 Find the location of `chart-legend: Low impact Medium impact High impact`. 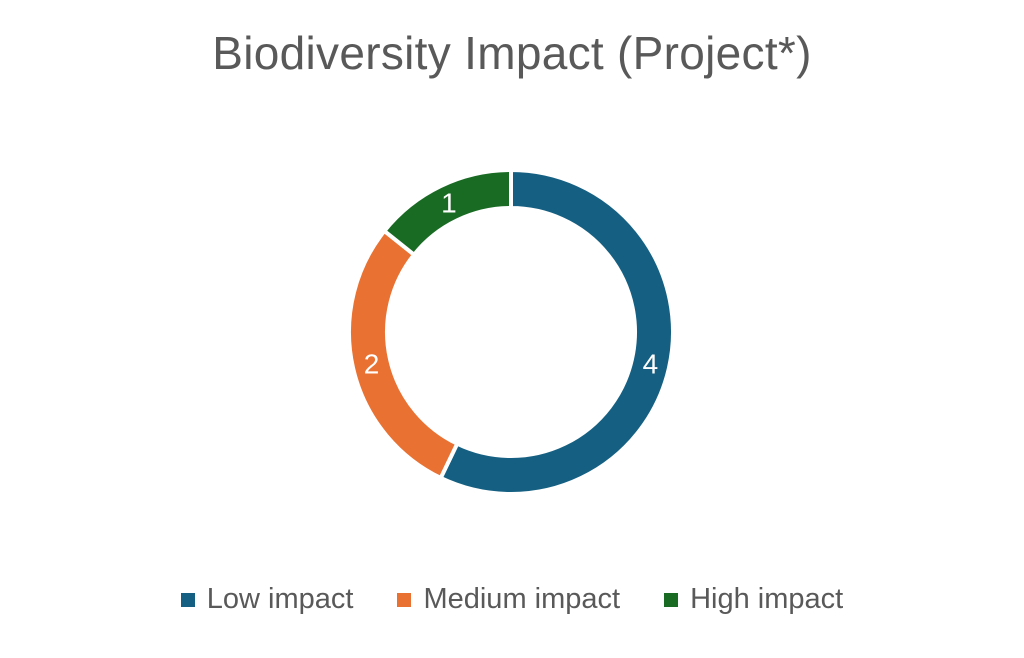

chart-legend: Low impact Medium impact High impact is located at coordinates (512, 599).